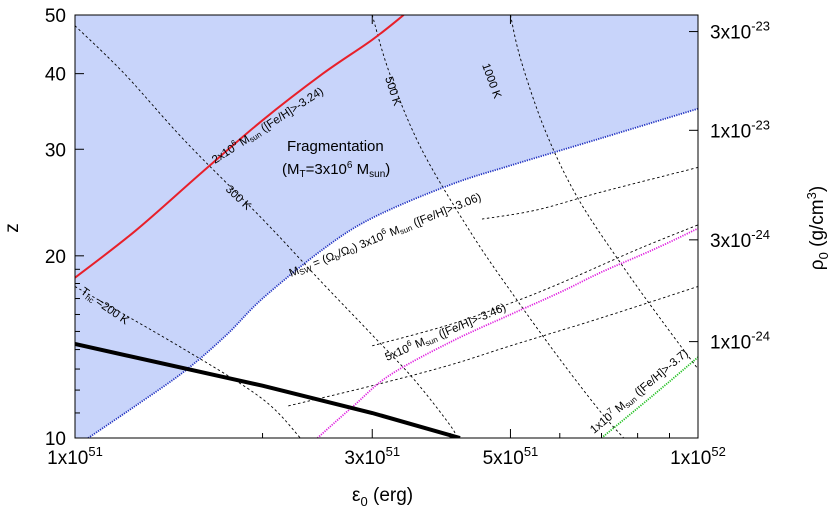 The width and height of the screenshot is (830, 508). I want to click on x-axis-label: ε0 (erg), so click(382, 496).